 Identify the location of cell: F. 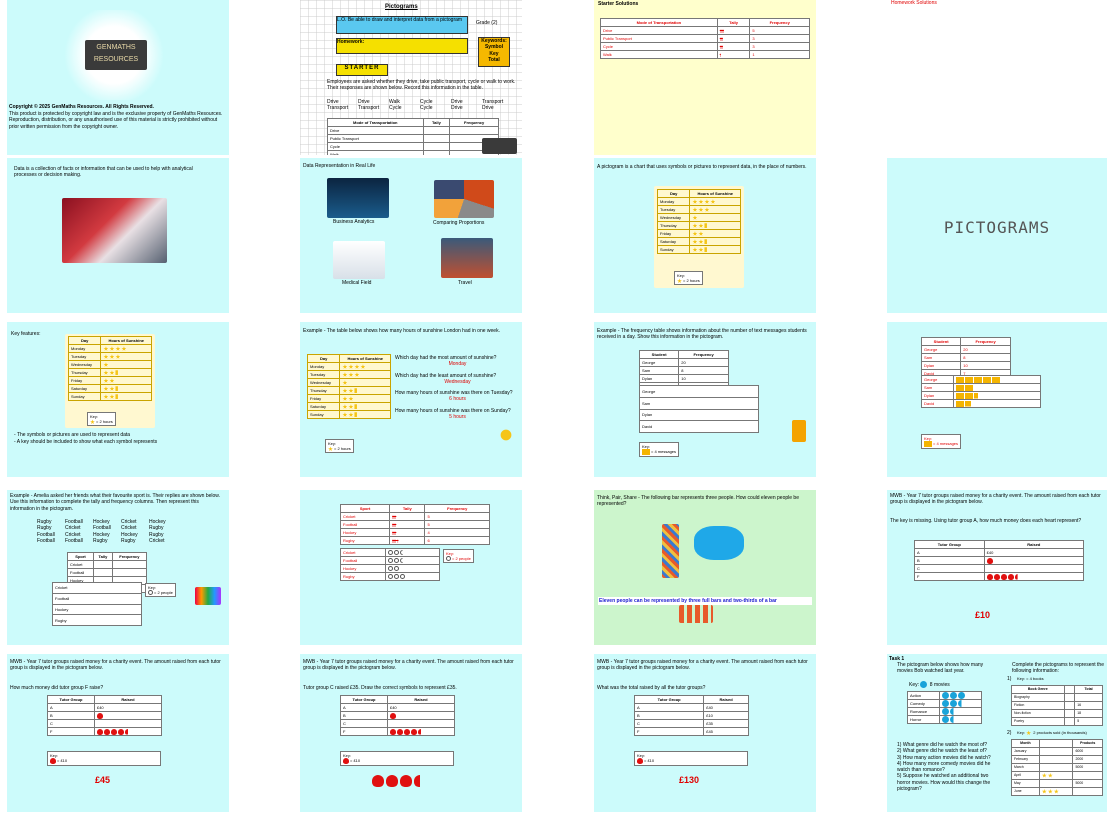
(71, 731).